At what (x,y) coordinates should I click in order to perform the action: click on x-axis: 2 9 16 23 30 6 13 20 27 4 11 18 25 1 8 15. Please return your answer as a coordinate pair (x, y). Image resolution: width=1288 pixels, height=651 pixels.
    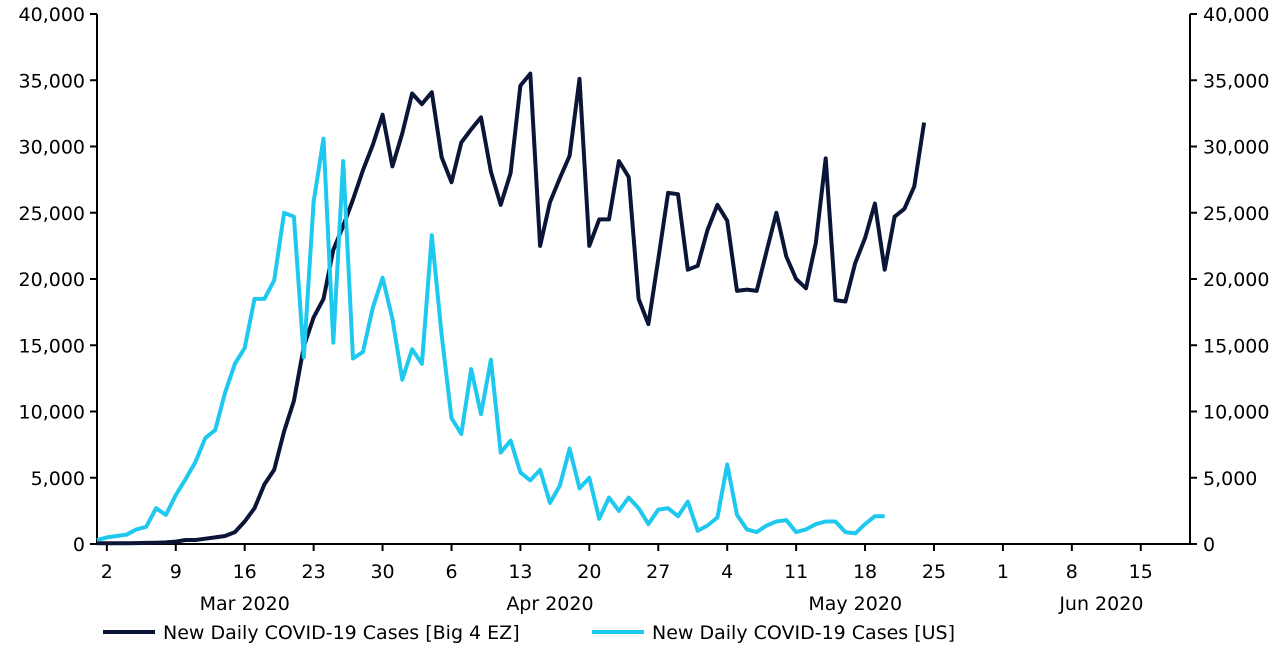
    Looking at the image, I should click on (627, 563).